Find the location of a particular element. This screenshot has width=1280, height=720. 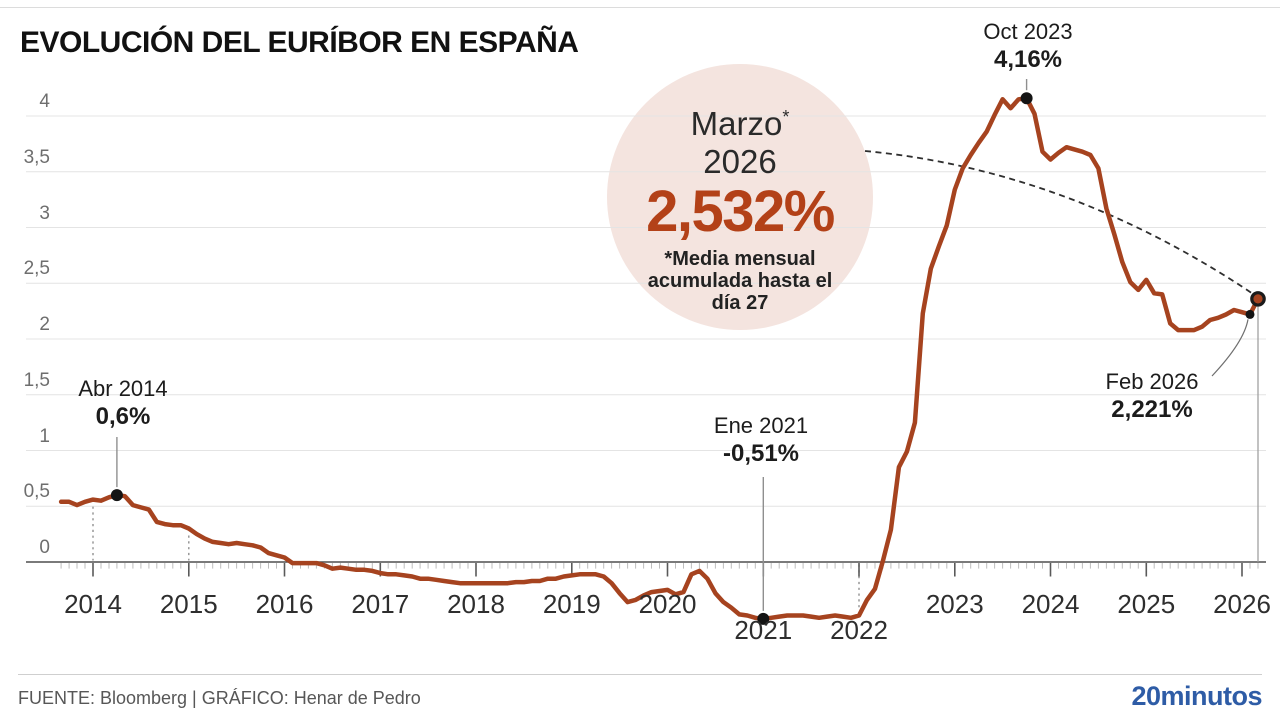

annotation-abr-2014-label: Abr 2014 is located at coordinates (123, 388).